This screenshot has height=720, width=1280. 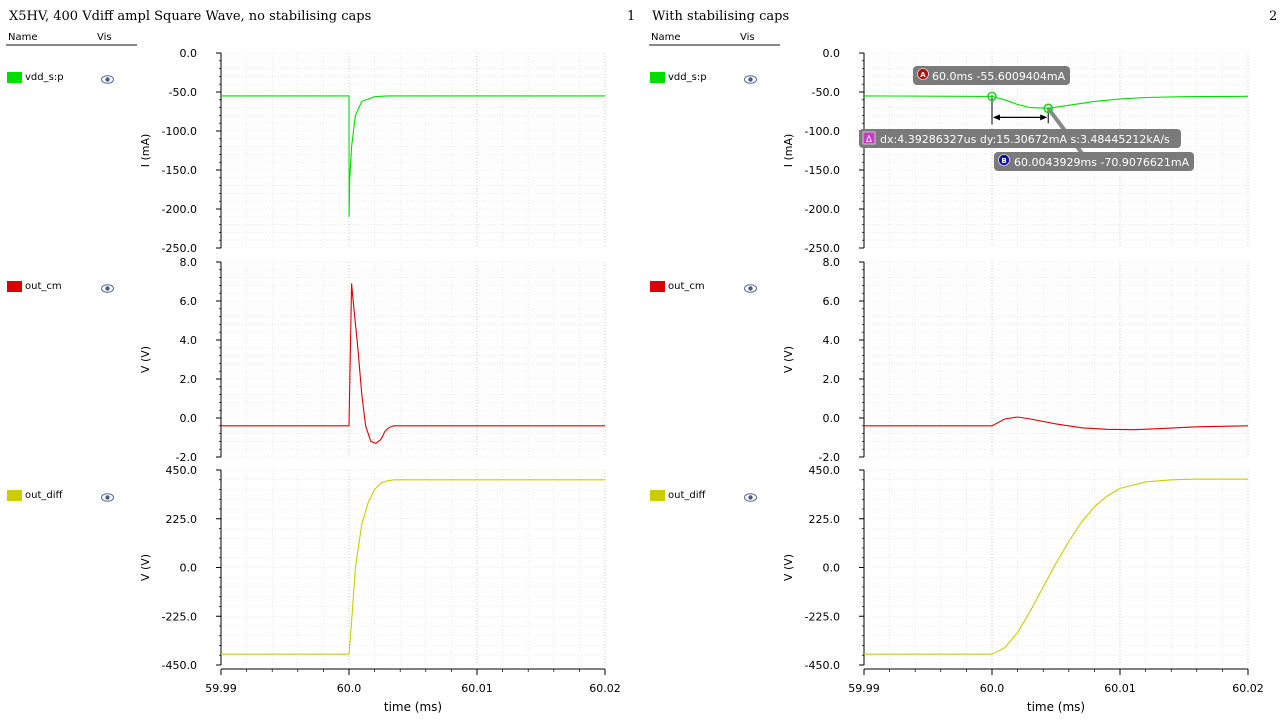 What do you see at coordinates (996, 117) in the screenshot?
I see `delta-arrow-head-left` at bounding box center [996, 117].